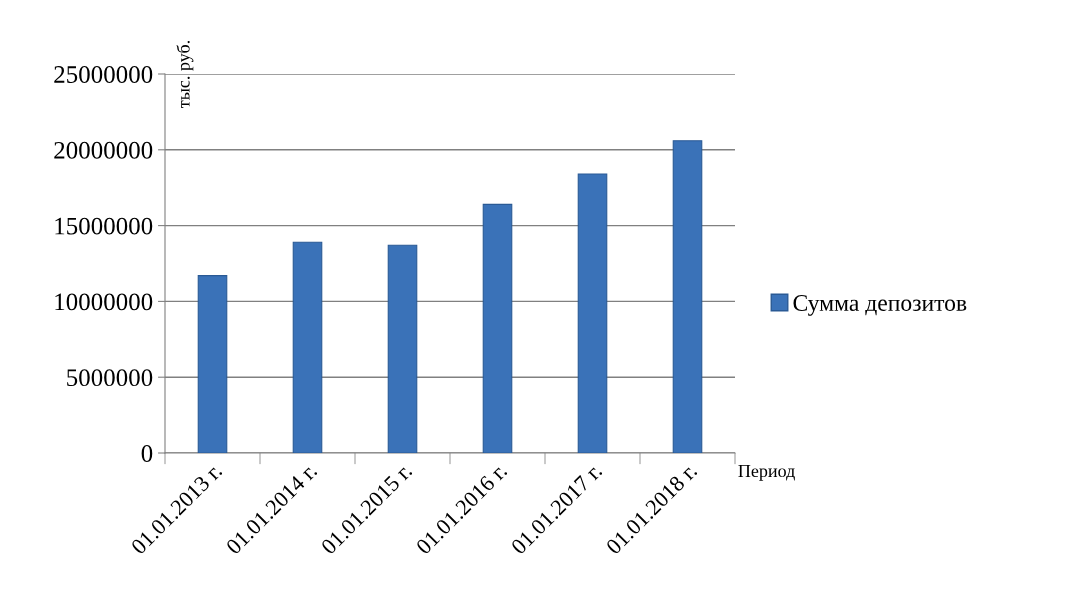 The image size is (1069, 613). What do you see at coordinates (880, 305) in the screenshot?
I see `legend-label: Сумма депозитов` at bounding box center [880, 305].